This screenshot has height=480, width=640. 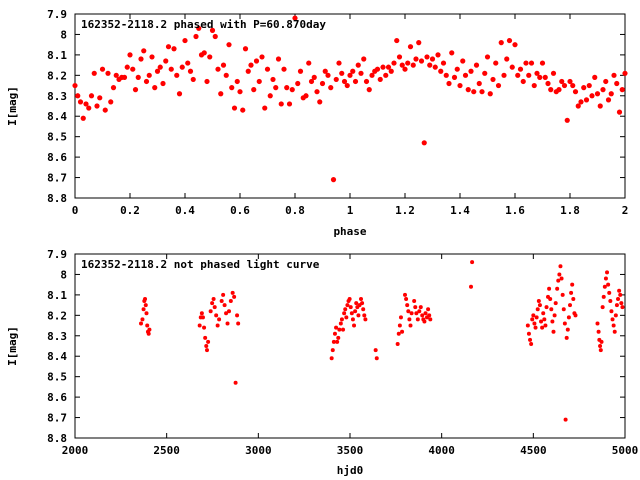 I want to click on phased-x-tick-label: 0.4, so click(x=185, y=210).